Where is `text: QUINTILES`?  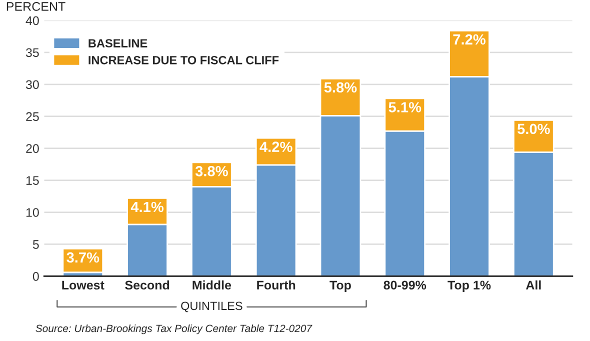 text: QUINTILES is located at coordinates (211, 307).